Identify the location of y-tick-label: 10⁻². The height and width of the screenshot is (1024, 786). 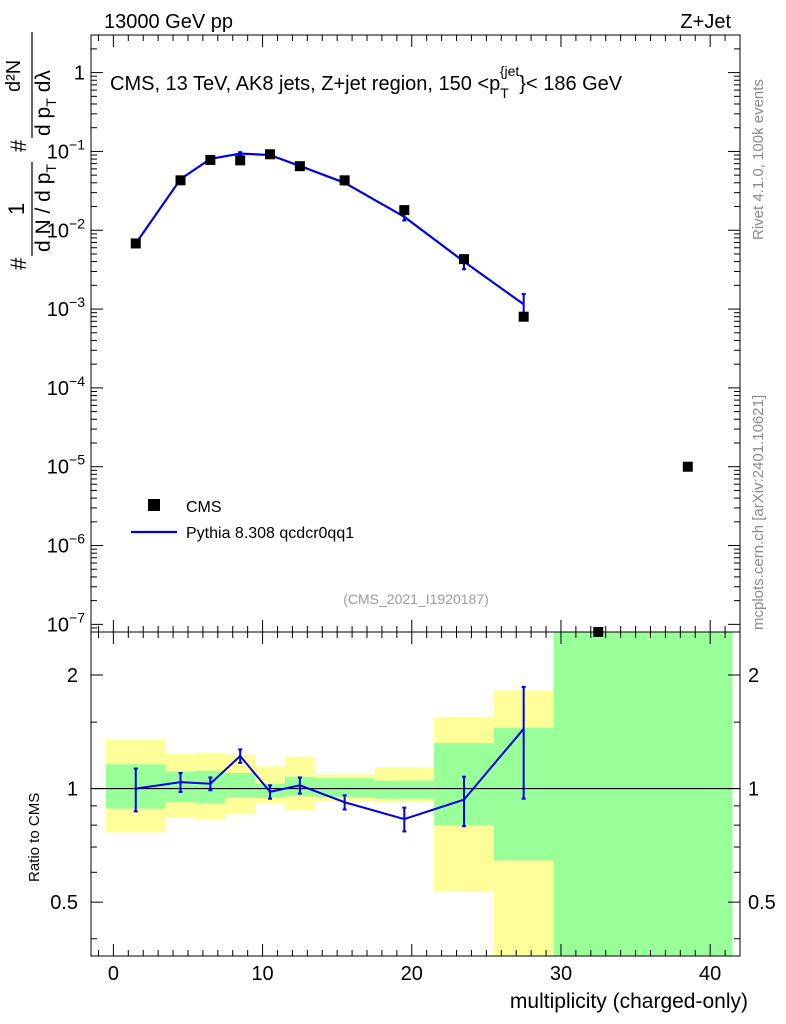
(66, 228).